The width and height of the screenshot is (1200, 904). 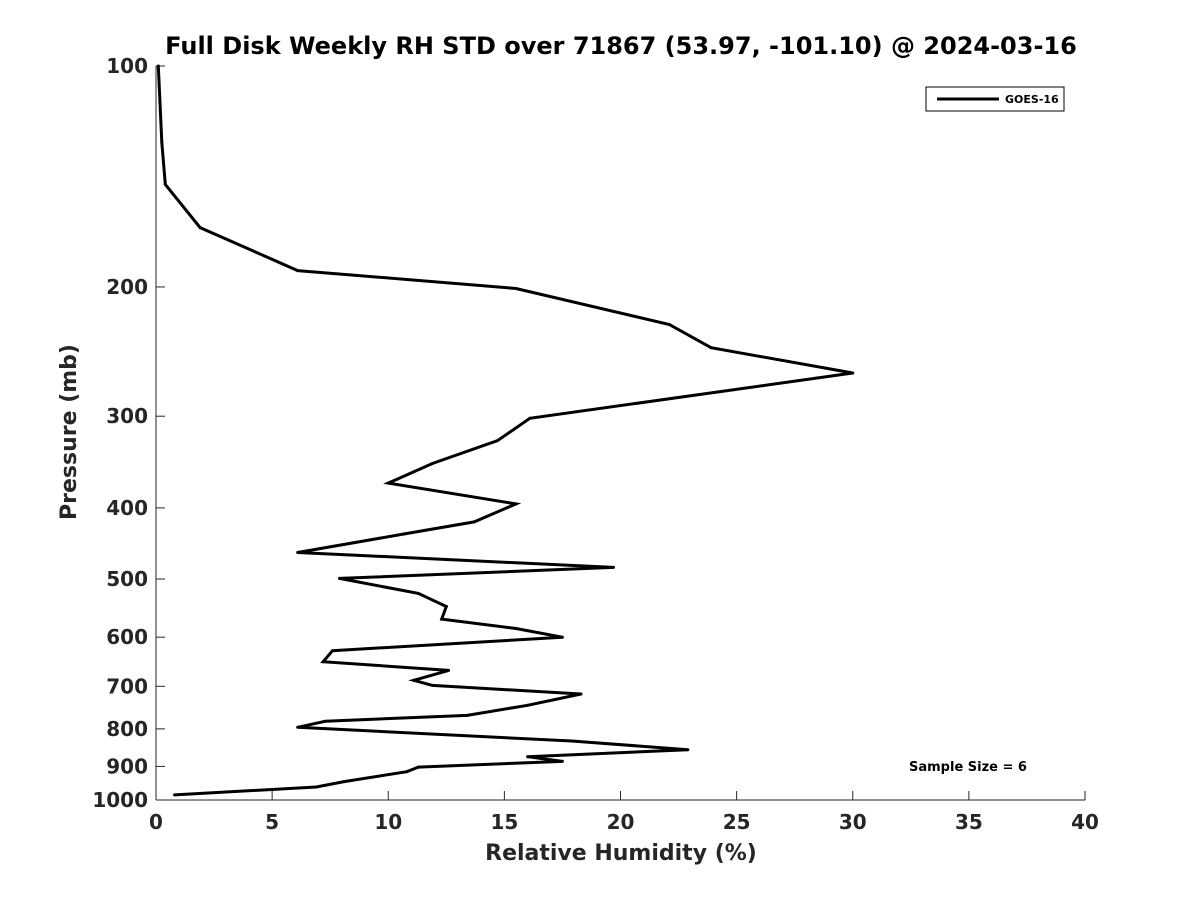 I want to click on x-tick-label: 0, so click(x=156, y=822).